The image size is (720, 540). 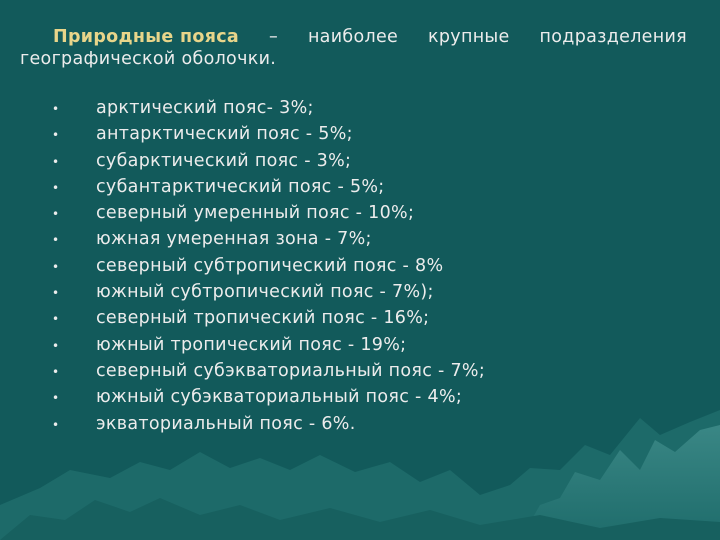 I want to click on list-item-text: северный субтропический пояс - 8%, so click(x=270, y=265).